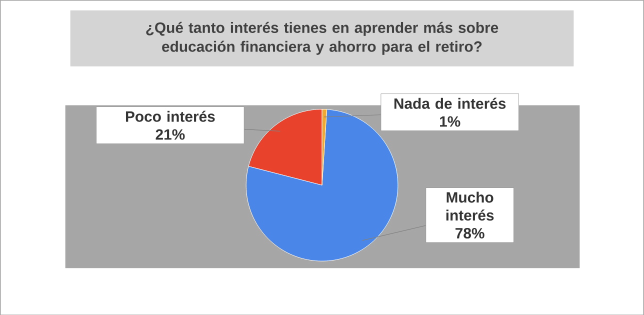 The image size is (644, 315). I want to click on slice-label: Nada de interés, so click(450, 103).